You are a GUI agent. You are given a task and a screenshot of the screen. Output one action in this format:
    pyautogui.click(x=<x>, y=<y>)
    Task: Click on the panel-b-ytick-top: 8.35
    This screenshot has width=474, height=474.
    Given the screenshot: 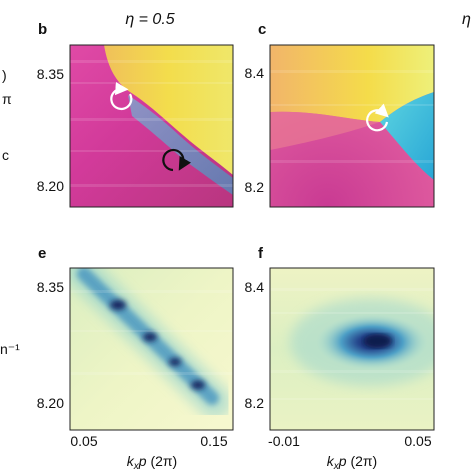 What is the action you would take?
    pyautogui.click(x=50, y=74)
    